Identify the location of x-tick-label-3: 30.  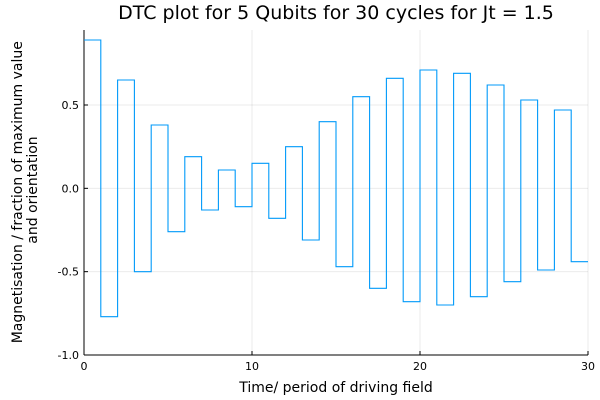
(588, 366).